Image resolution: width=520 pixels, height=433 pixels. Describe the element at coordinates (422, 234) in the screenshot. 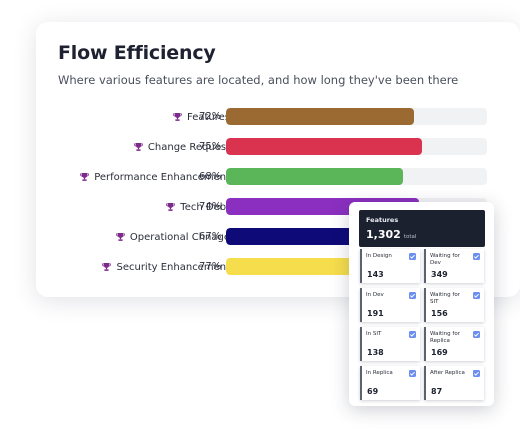

I see `panel-total-row: 1,302 total` at that location.